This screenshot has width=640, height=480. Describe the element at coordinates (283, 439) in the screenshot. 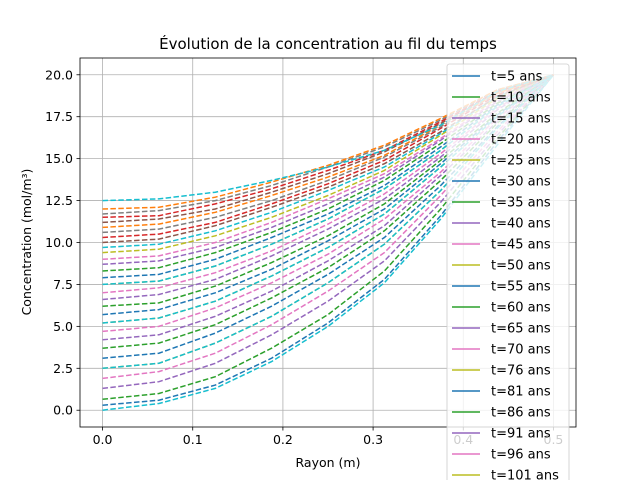

I see `x-tick-label: 0.2` at that location.